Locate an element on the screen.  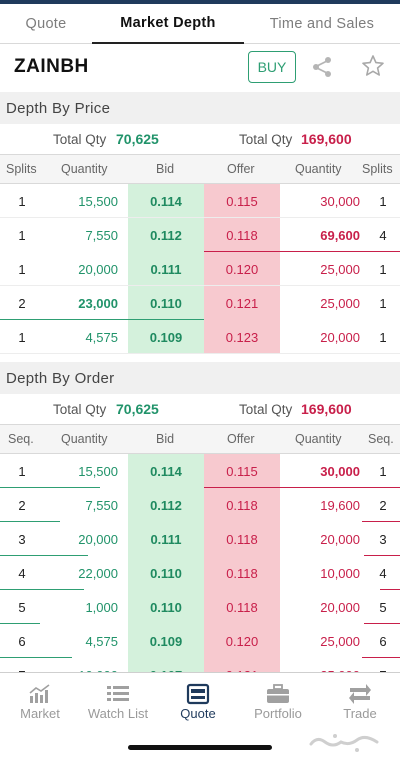
tab-quote: Quote is located at coordinates (46, 24).